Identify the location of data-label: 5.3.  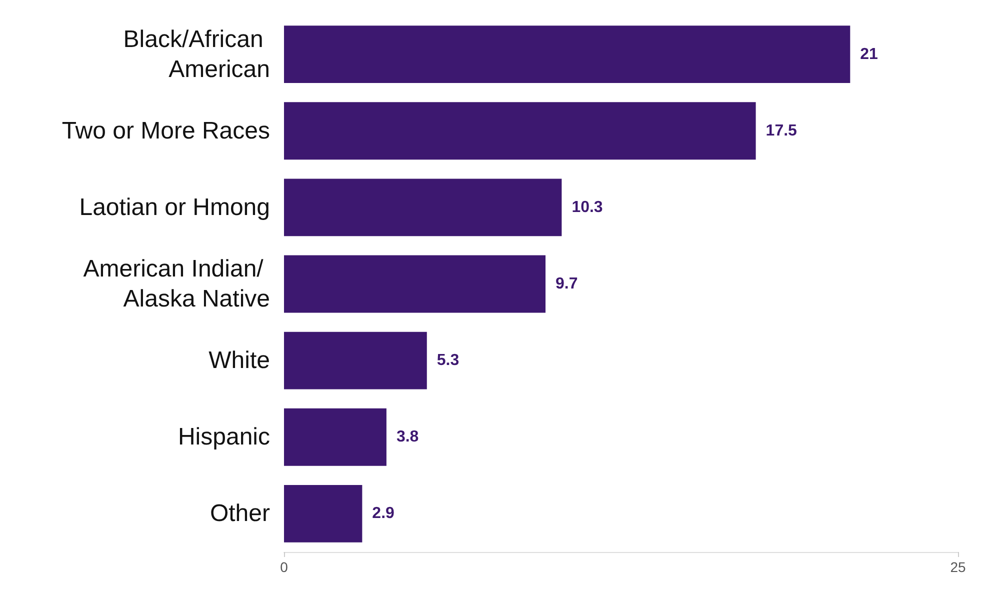
(448, 361).